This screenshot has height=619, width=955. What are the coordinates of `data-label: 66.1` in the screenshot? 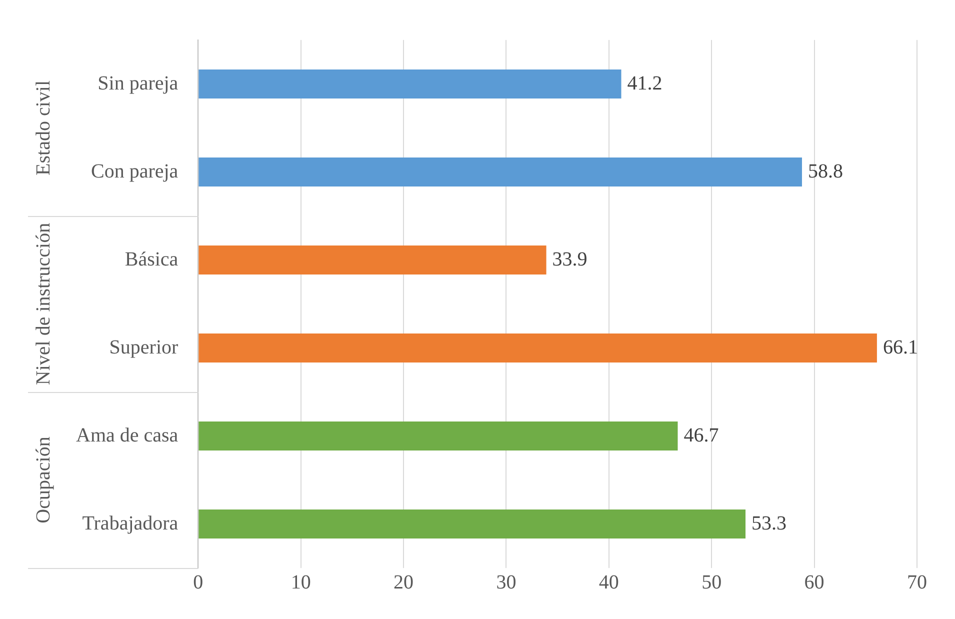 It's located at (900, 347).